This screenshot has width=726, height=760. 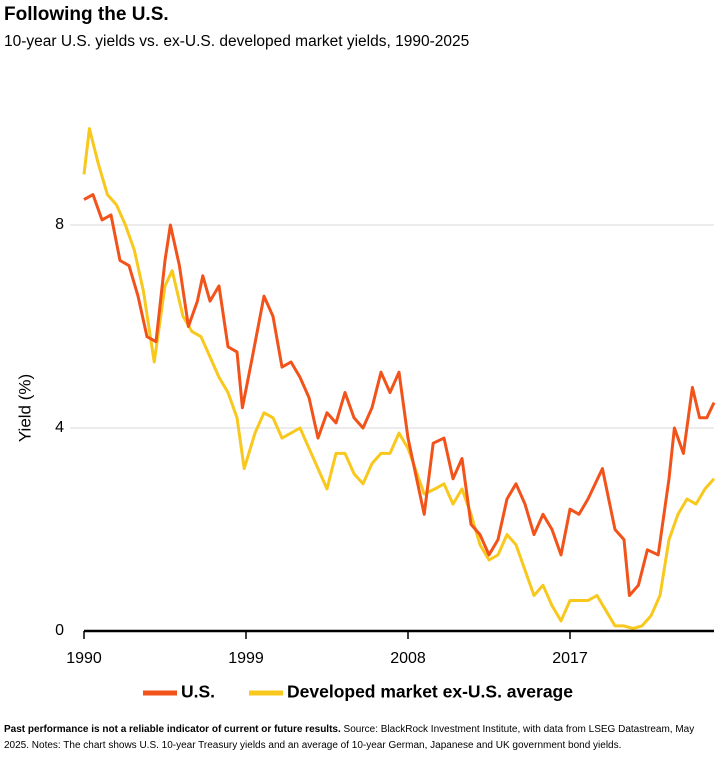 I want to click on x-tick-label: 1990, so click(x=84, y=658).